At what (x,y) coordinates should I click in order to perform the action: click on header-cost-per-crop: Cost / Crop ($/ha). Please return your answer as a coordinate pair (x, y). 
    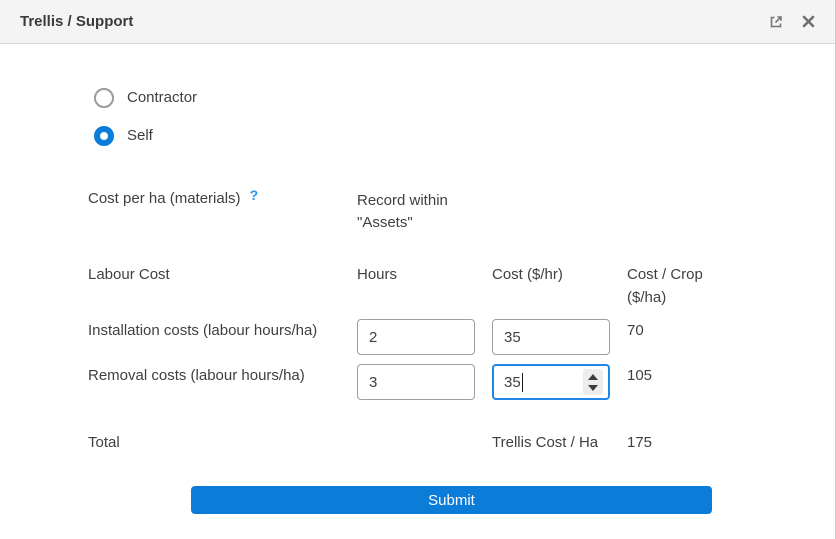
    Looking at the image, I should click on (665, 286).